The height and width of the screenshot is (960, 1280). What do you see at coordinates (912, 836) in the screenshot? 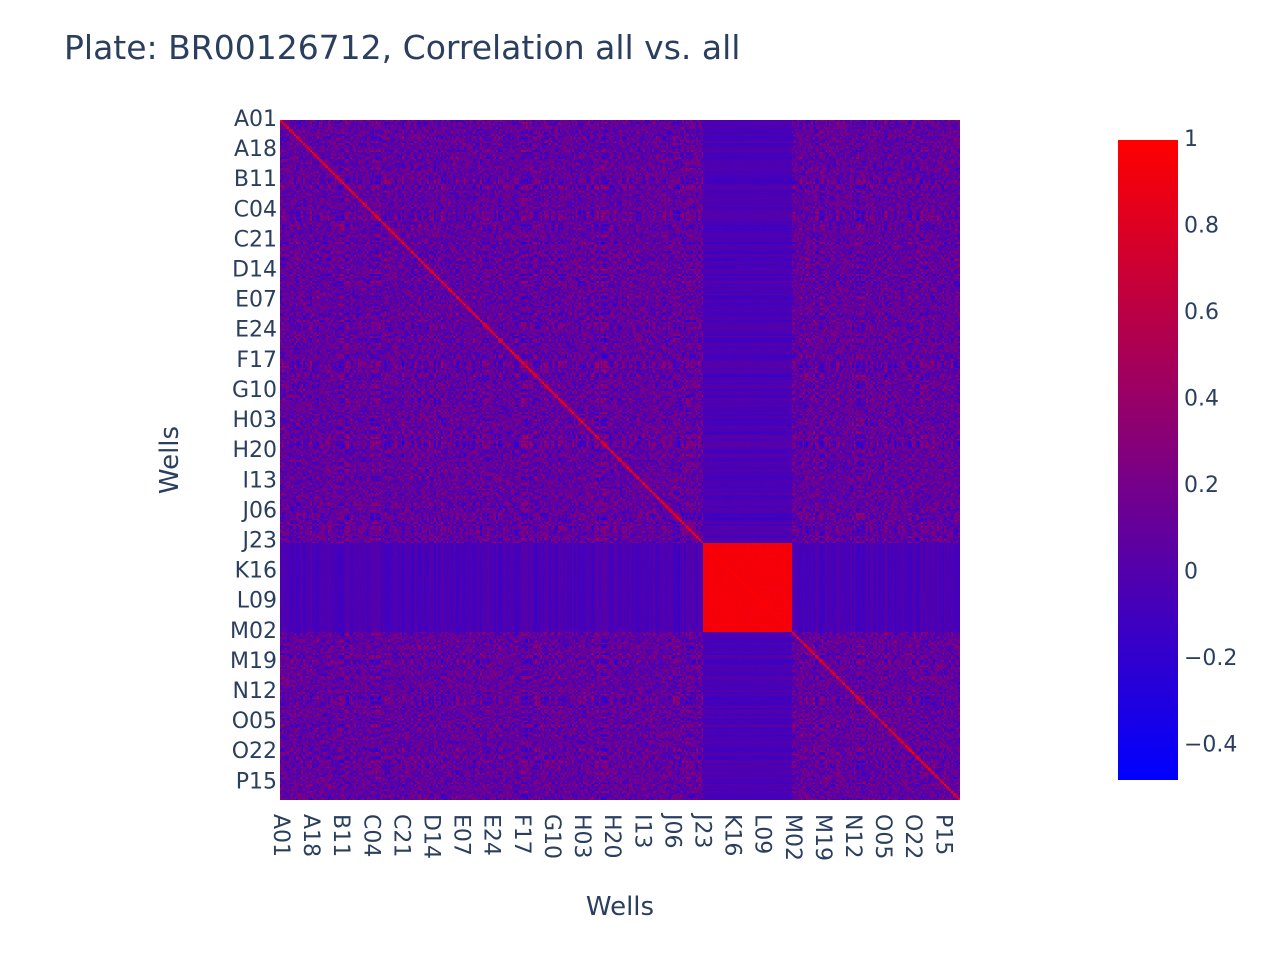
I see `x-tick-label: O22` at bounding box center [912, 836].